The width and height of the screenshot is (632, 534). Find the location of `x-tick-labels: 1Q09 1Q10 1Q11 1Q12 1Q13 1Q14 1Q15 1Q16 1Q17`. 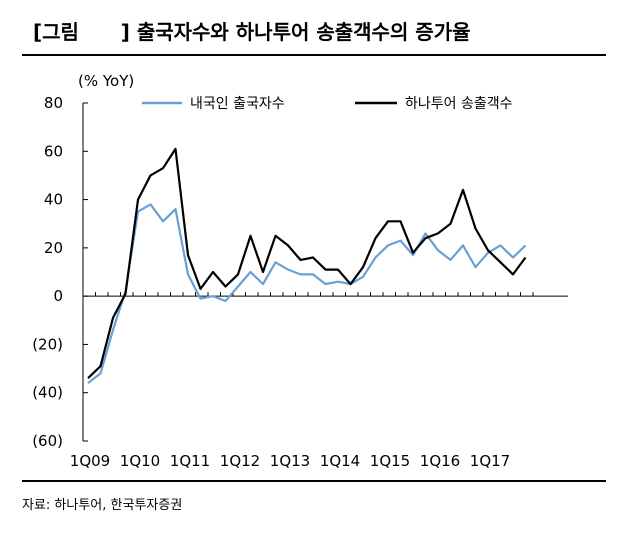

x-tick-labels: 1Q09 1Q10 1Q11 1Q12 1Q13 1Q14 1Q15 1Q16 1Q17 is located at coordinates (290, 461).